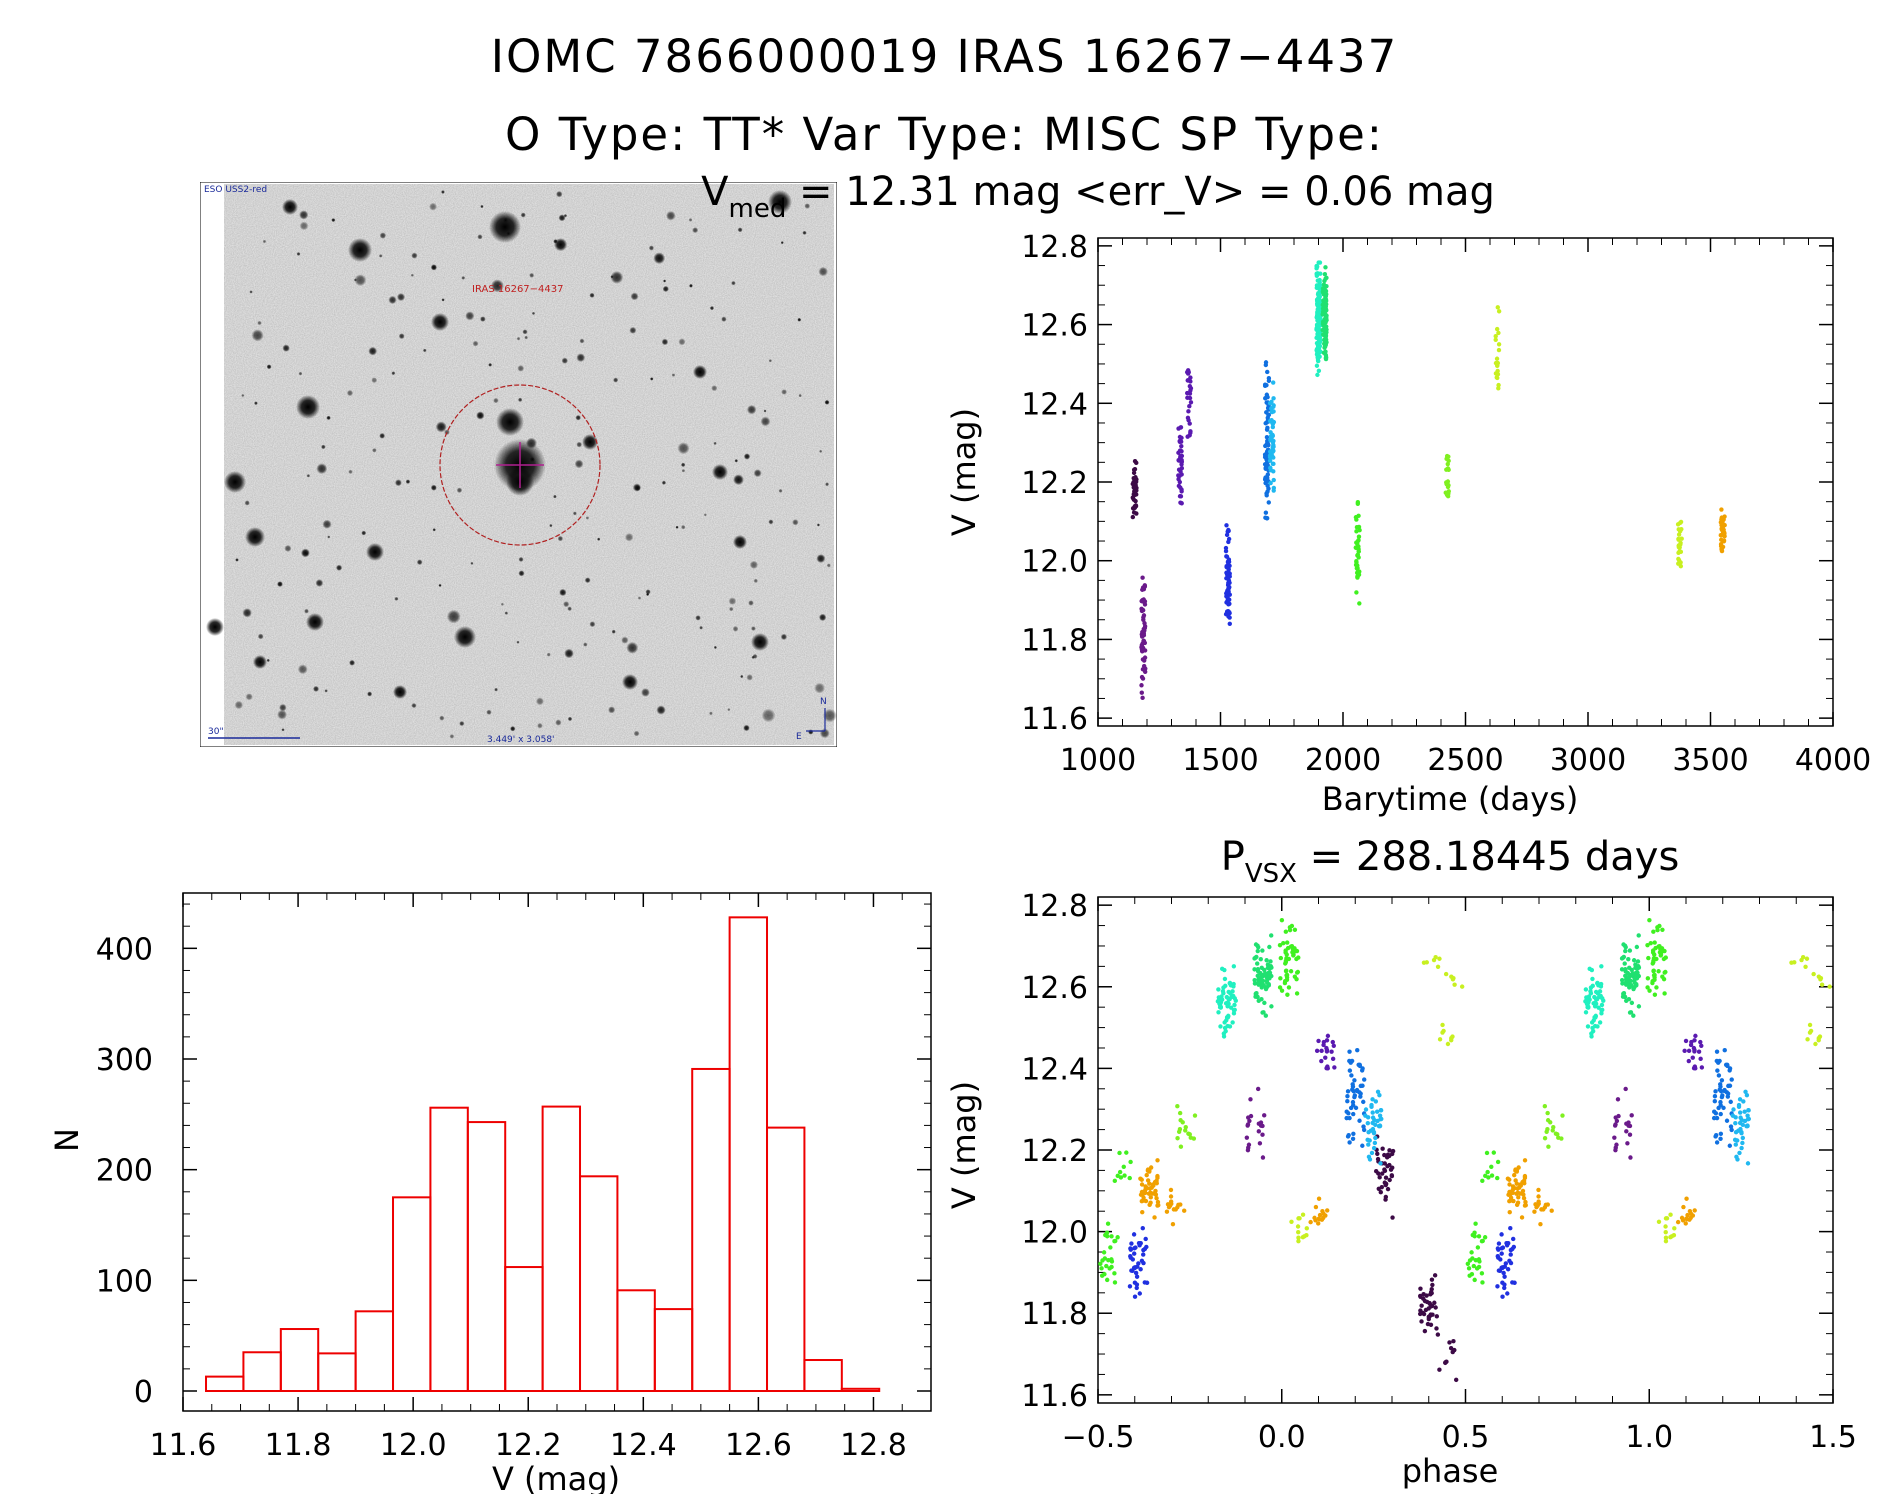 This screenshot has height=1494, width=1889. What do you see at coordinates (1054, 988) in the screenshot?
I see `y-tick-label: 12.6` at bounding box center [1054, 988].